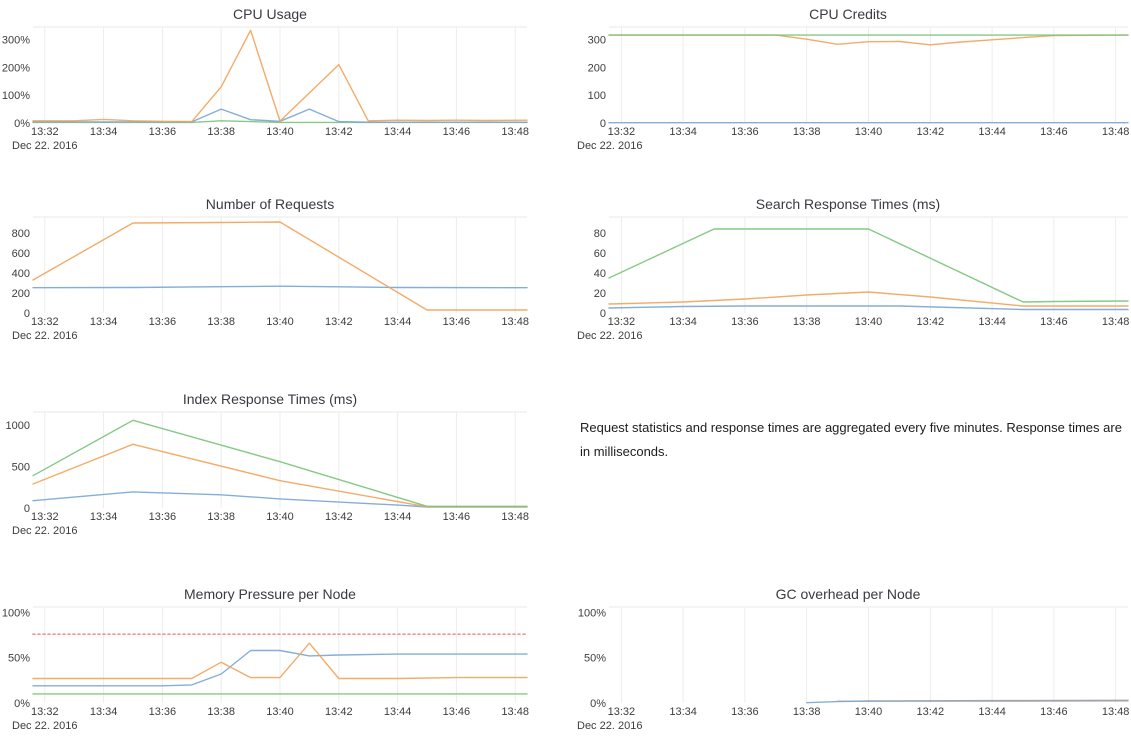 Image resolution: width=1131 pixels, height=741 pixels. What do you see at coordinates (597, 41) in the screenshot?
I see `y-tick-label: 300` at bounding box center [597, 41].